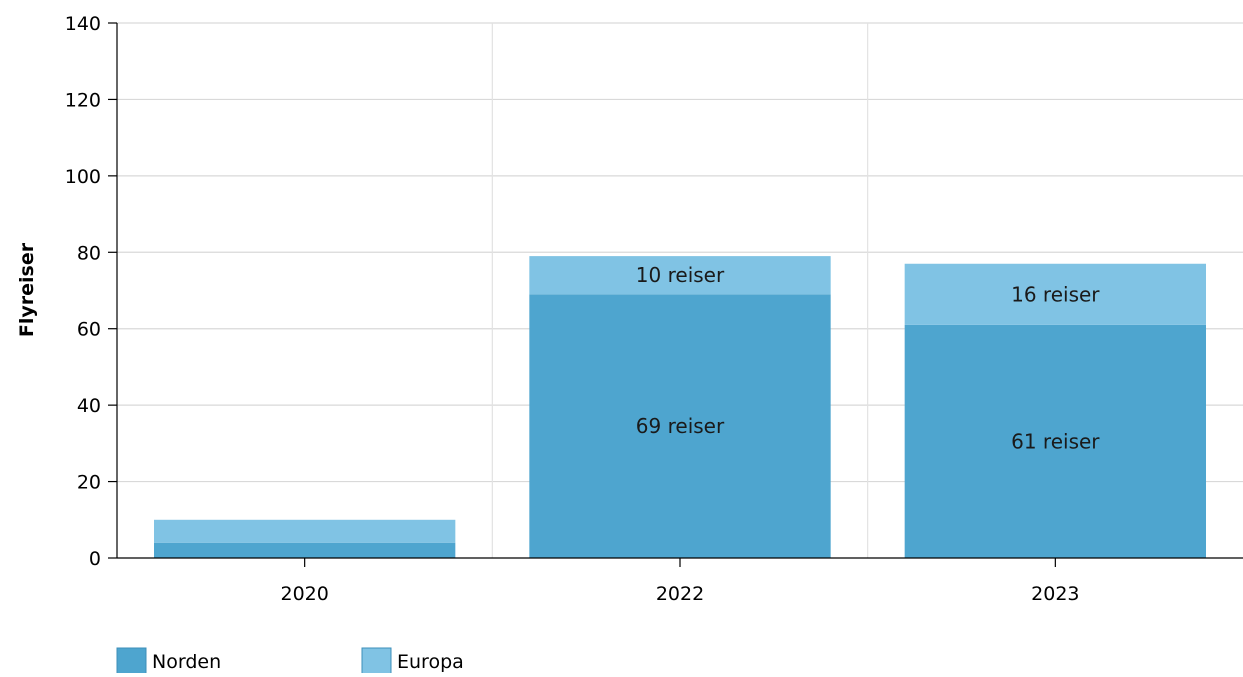 The image size is (1243, 677). I want to click on data-label-europa-2023: 16 reiser, so click(1055, 294).